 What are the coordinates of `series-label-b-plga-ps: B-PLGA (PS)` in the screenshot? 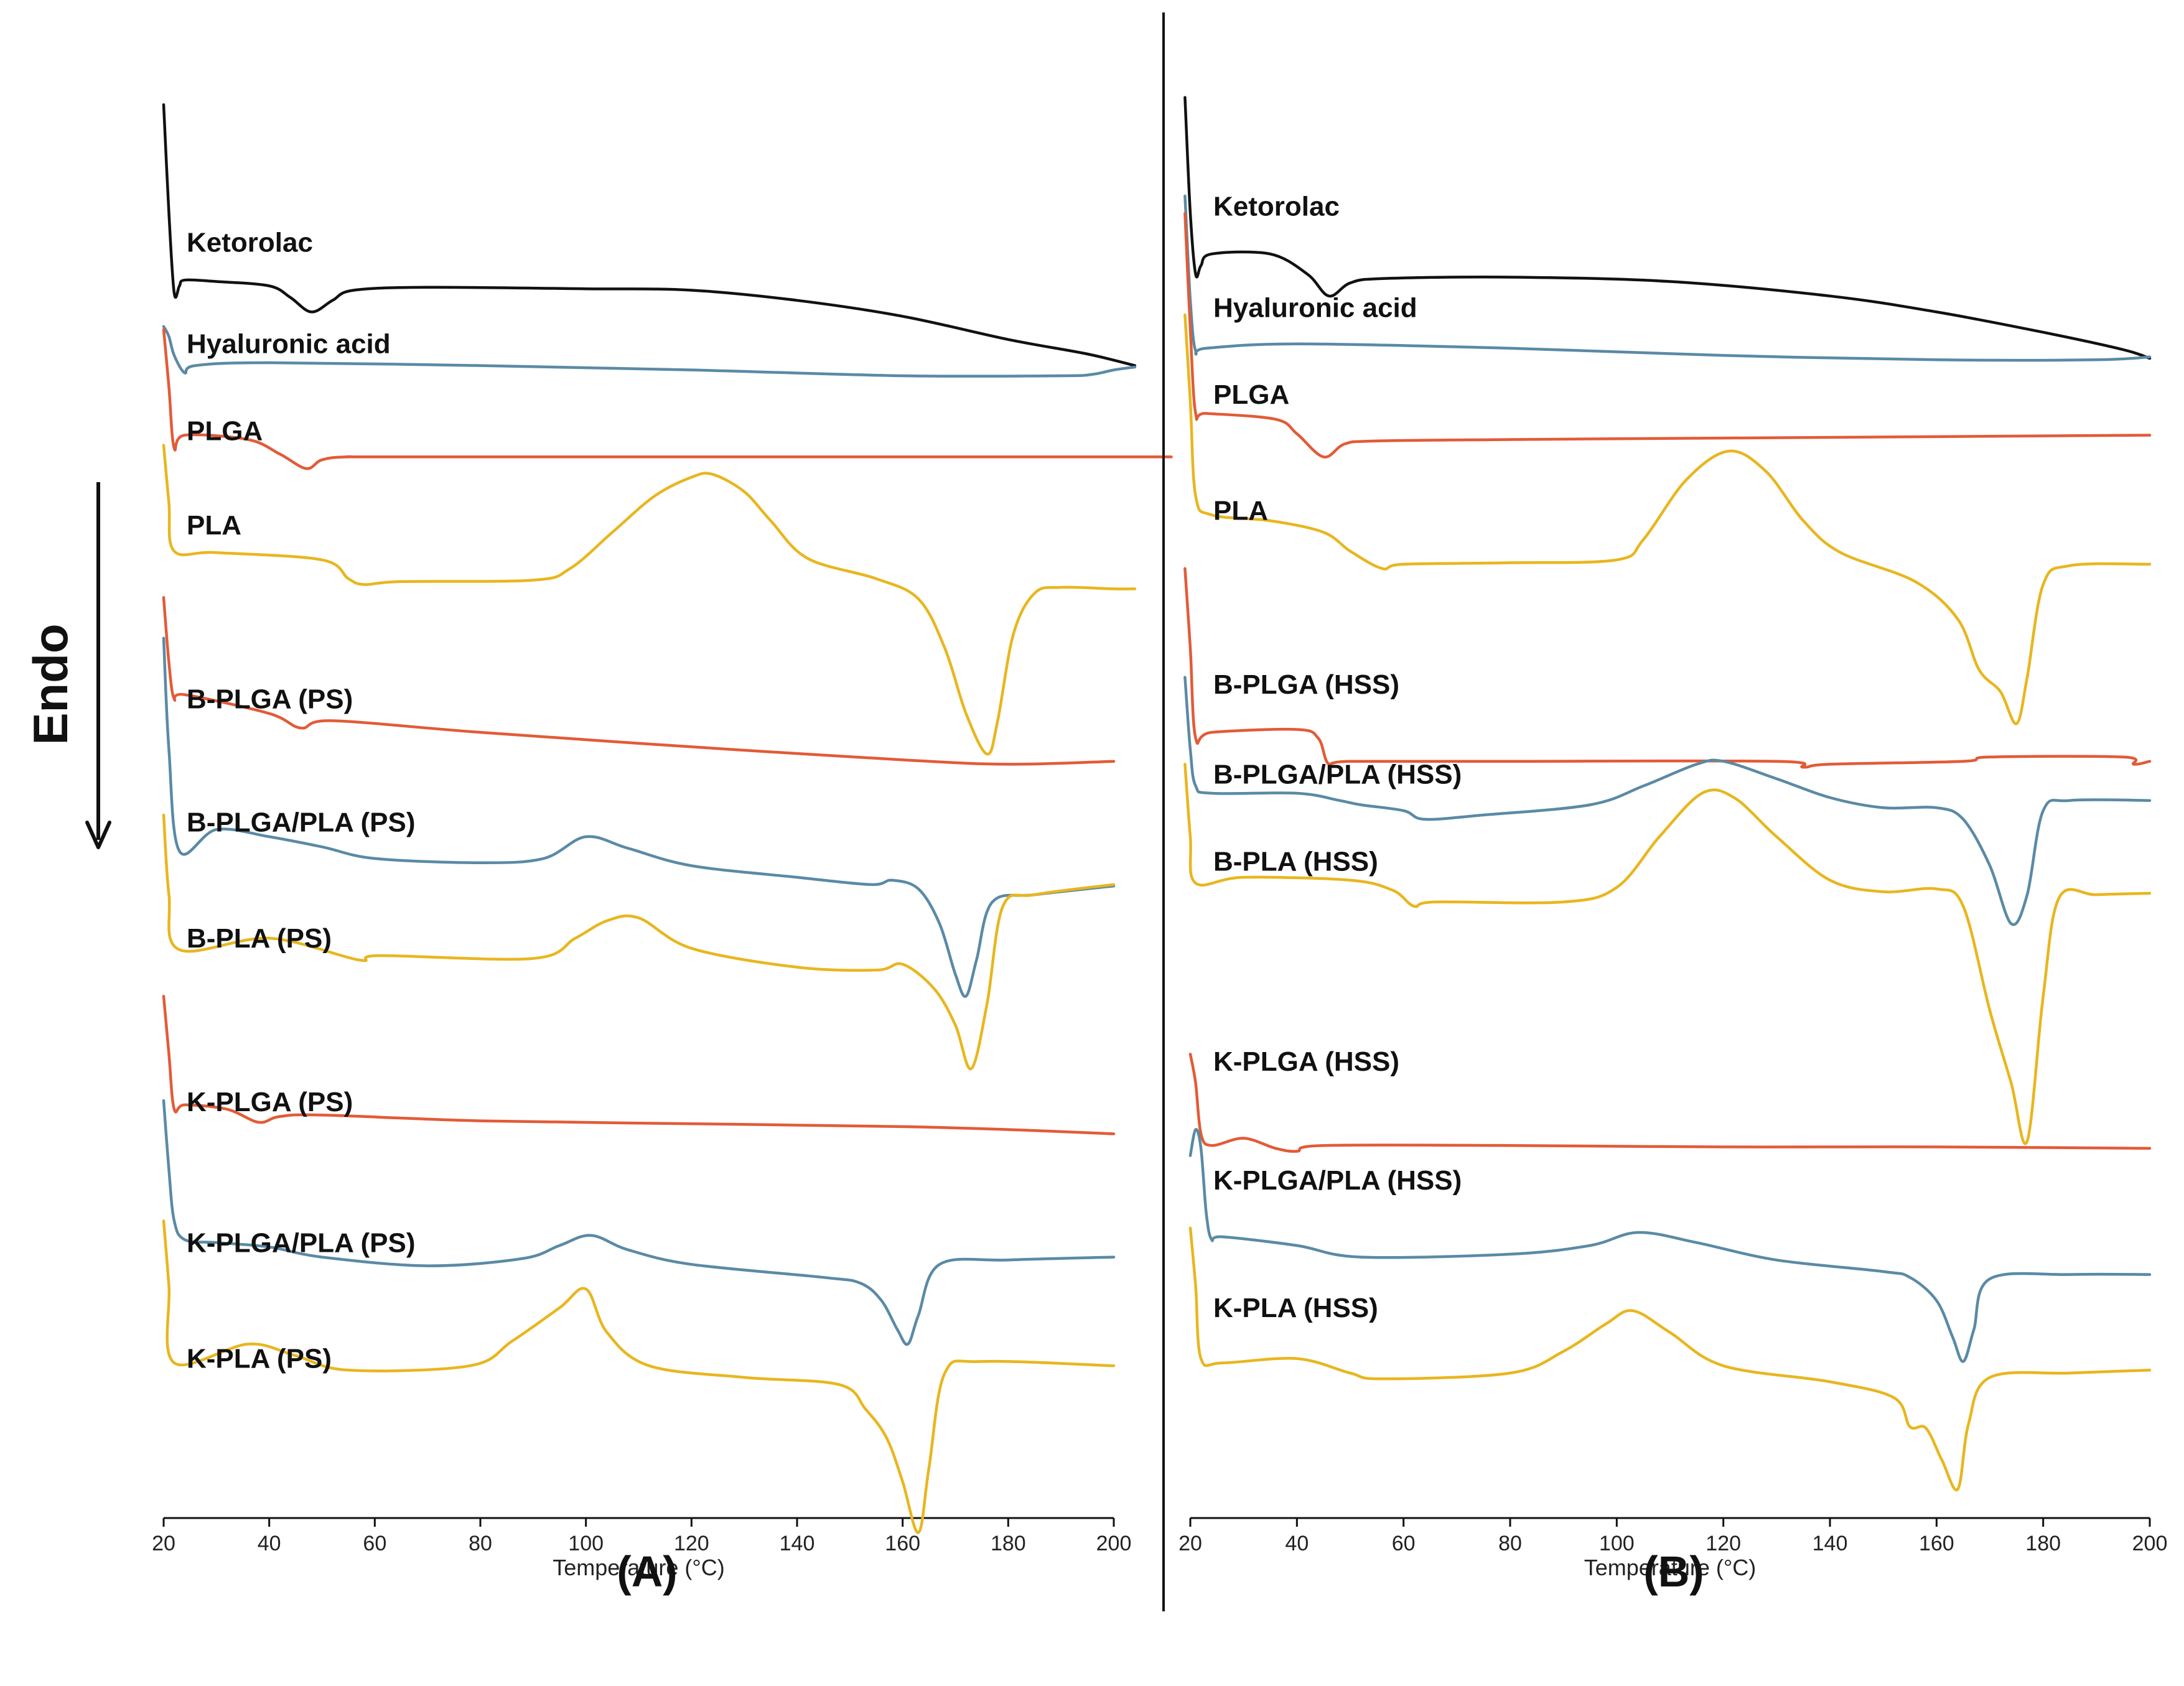 It's located at (270, 699).